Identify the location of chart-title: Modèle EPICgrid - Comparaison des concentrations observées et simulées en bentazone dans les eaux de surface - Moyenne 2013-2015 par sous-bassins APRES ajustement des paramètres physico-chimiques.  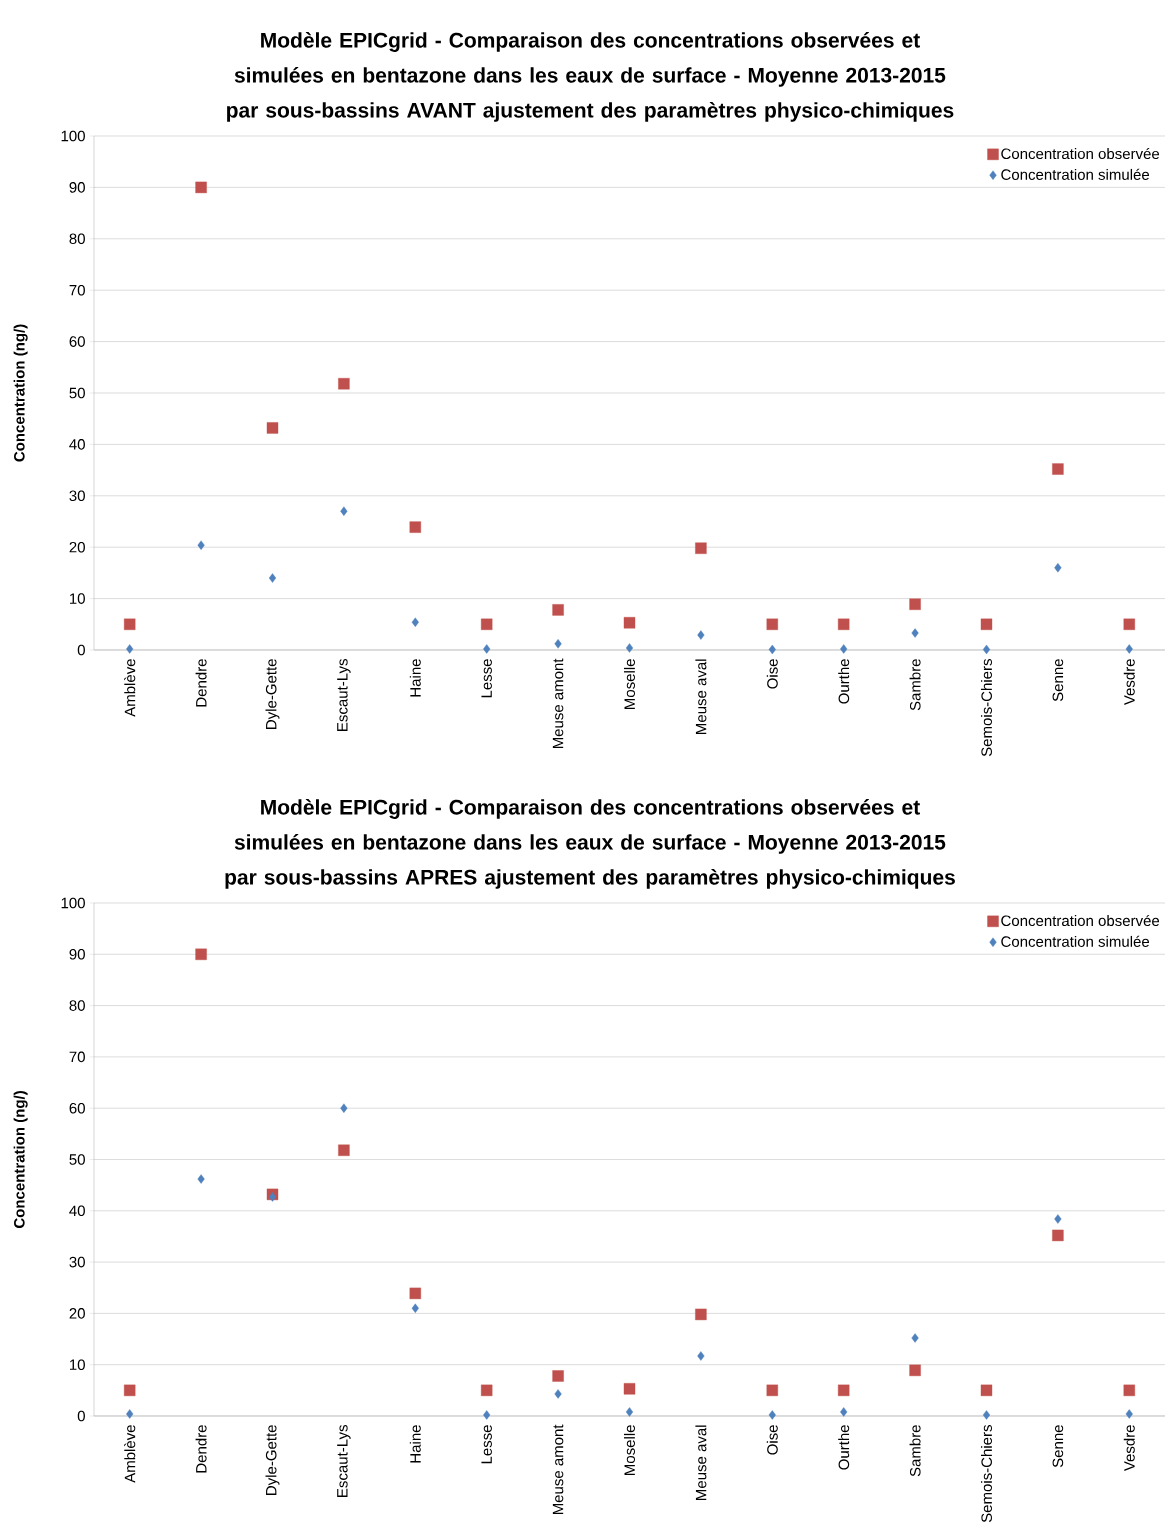
(590, 844).